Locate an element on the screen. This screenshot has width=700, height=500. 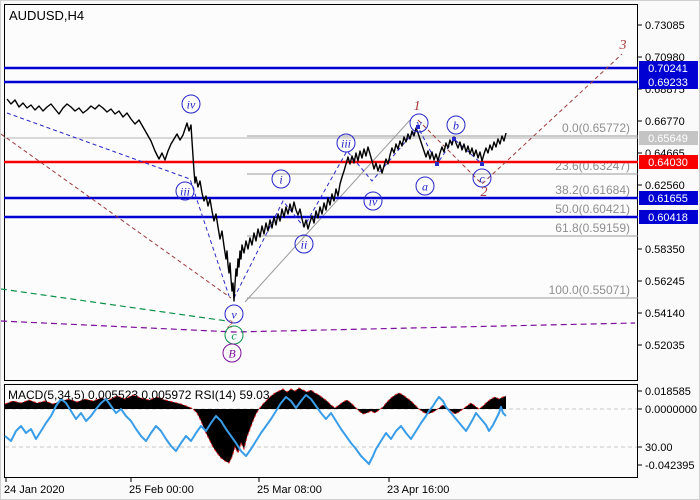
fib-label: 61.8(0.59159) is located at coordinates (592, 228).